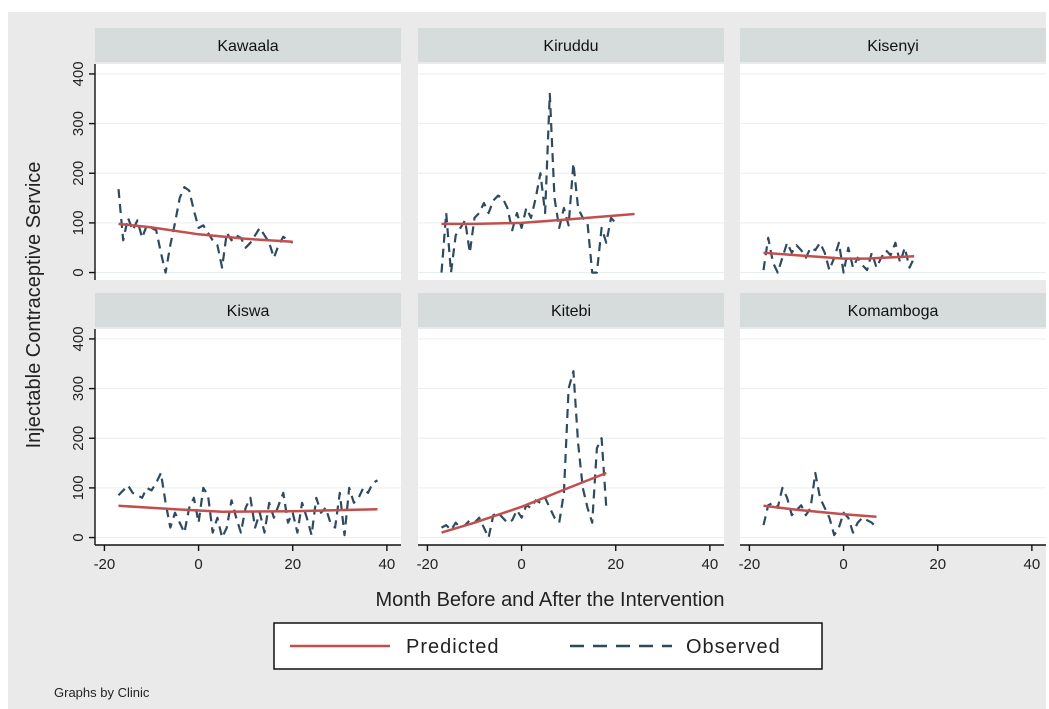 The width and height of the screenshot is (1049, 709). I want to click on x-tick-label-kitebi-20: 20, so click(615, 564).